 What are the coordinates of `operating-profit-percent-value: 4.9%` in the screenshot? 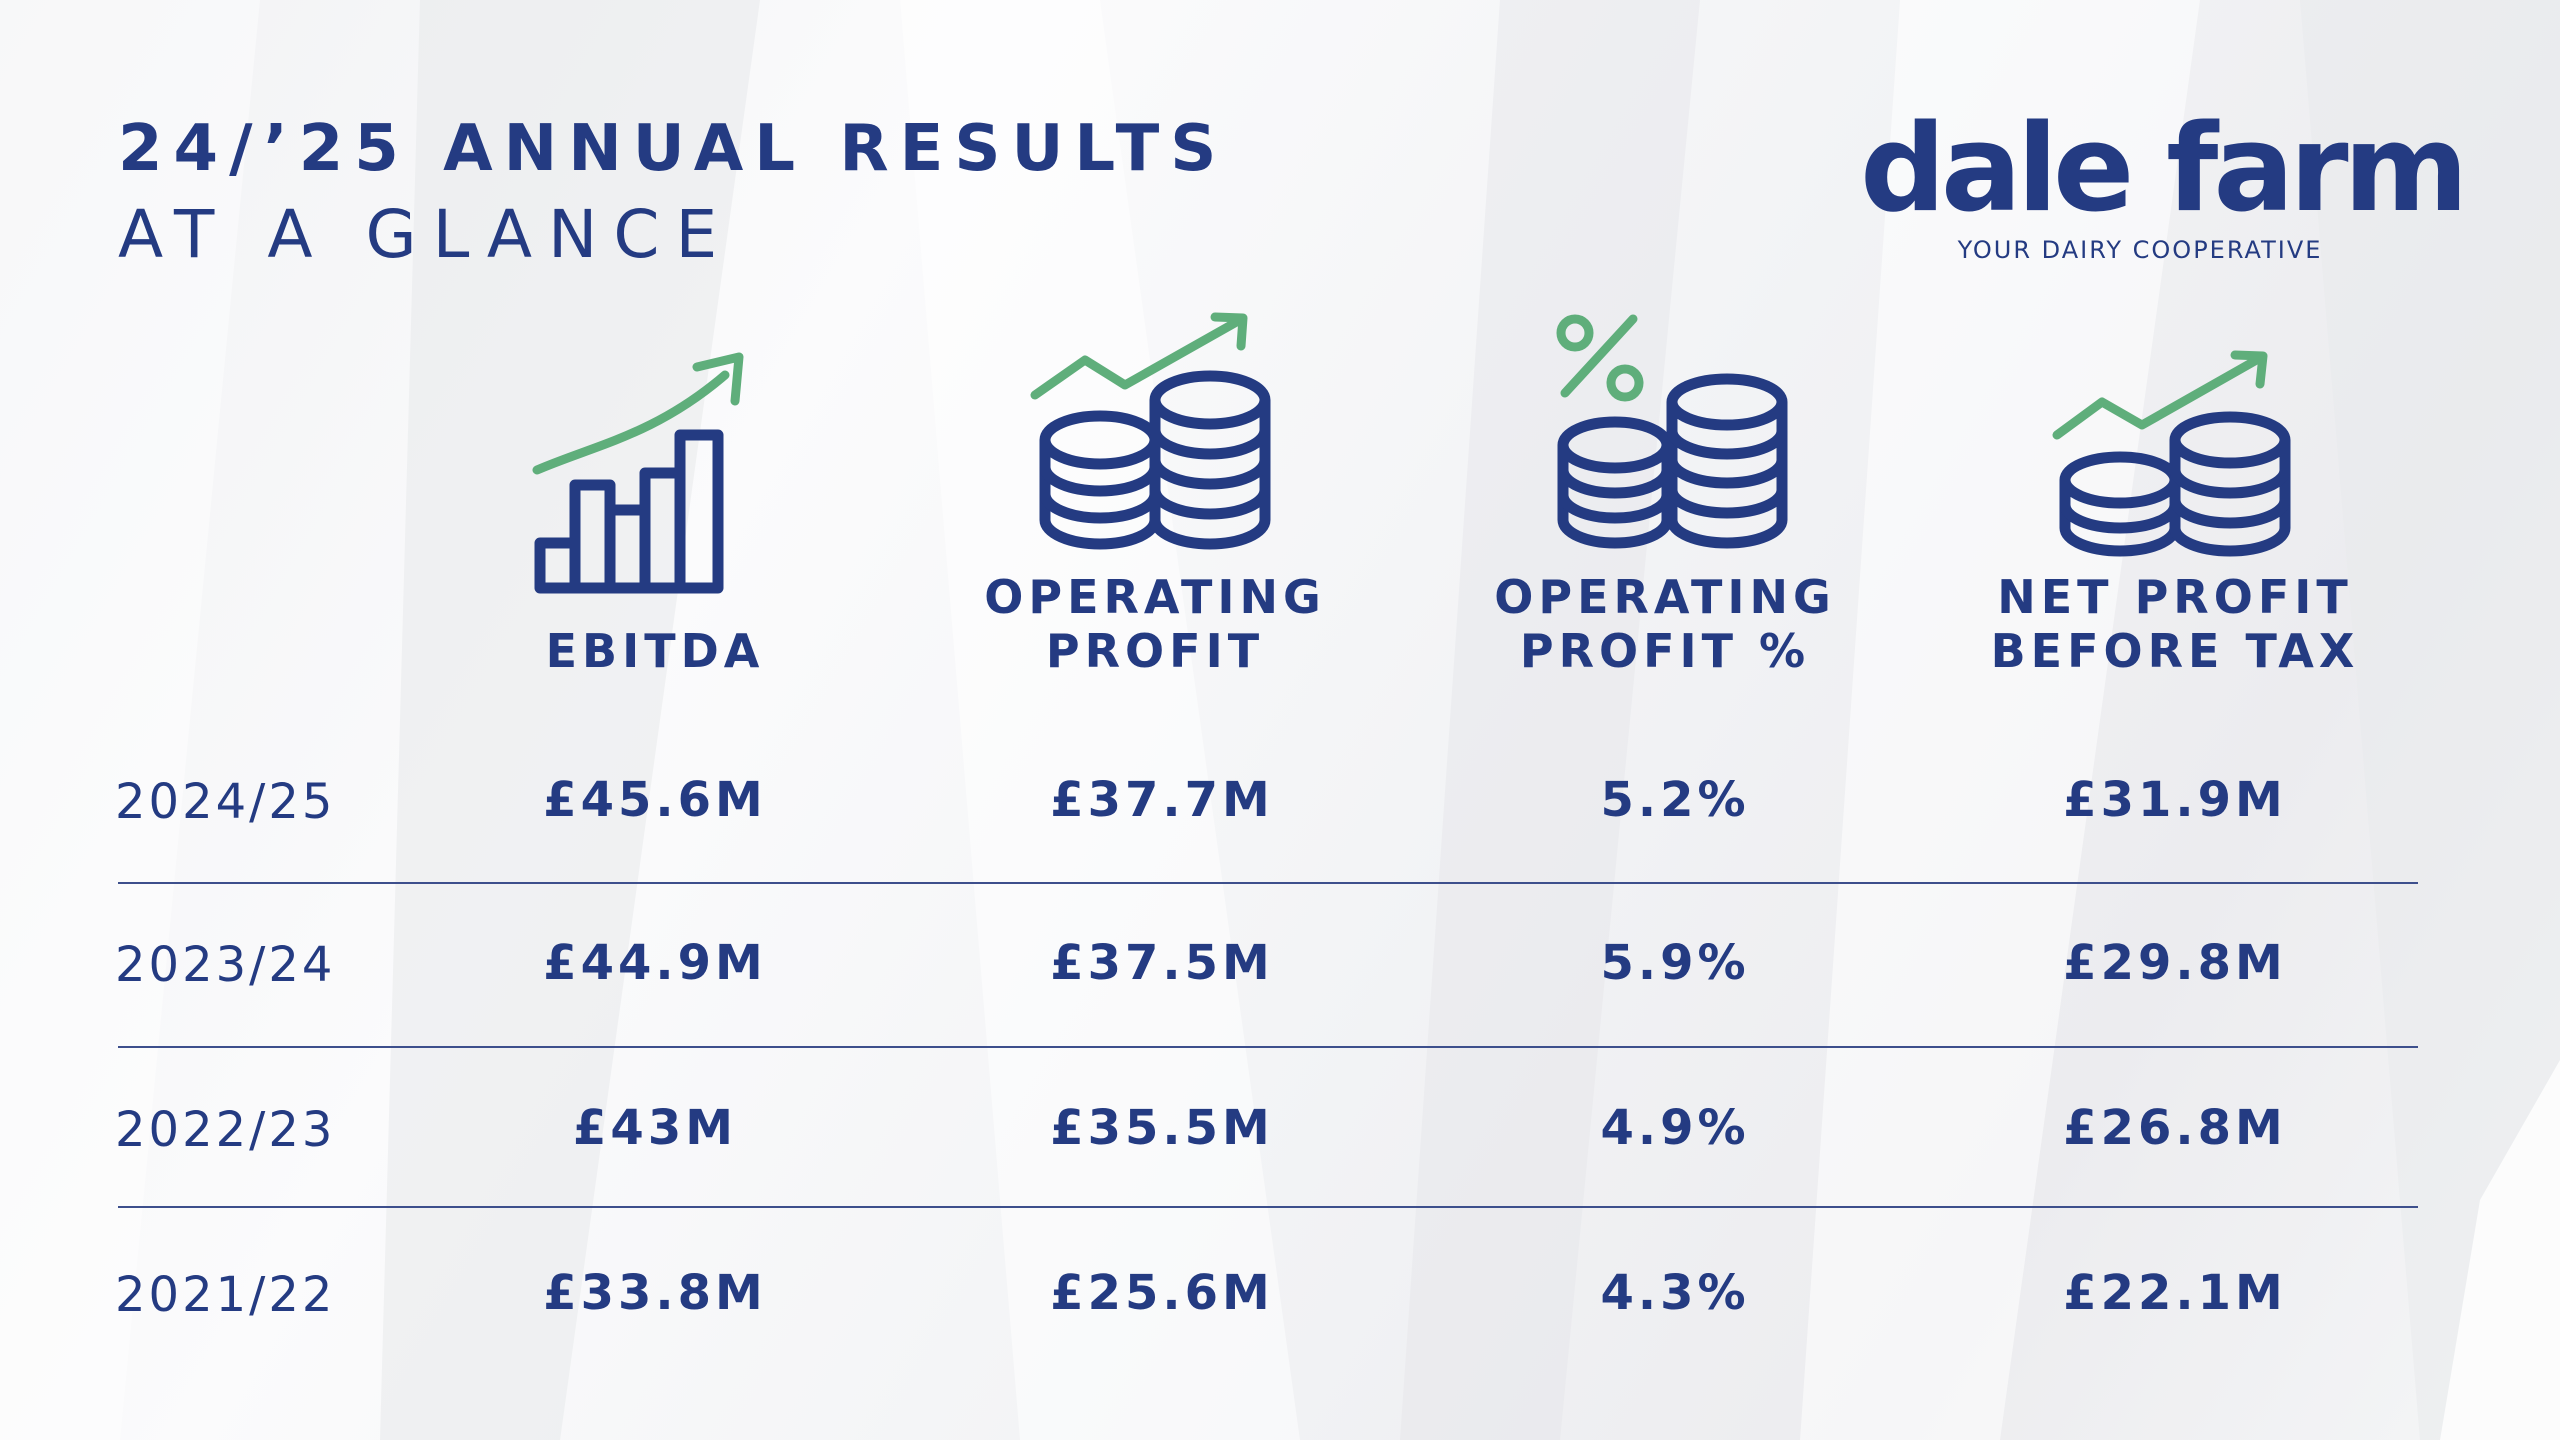 It's located at (1675, 1128).